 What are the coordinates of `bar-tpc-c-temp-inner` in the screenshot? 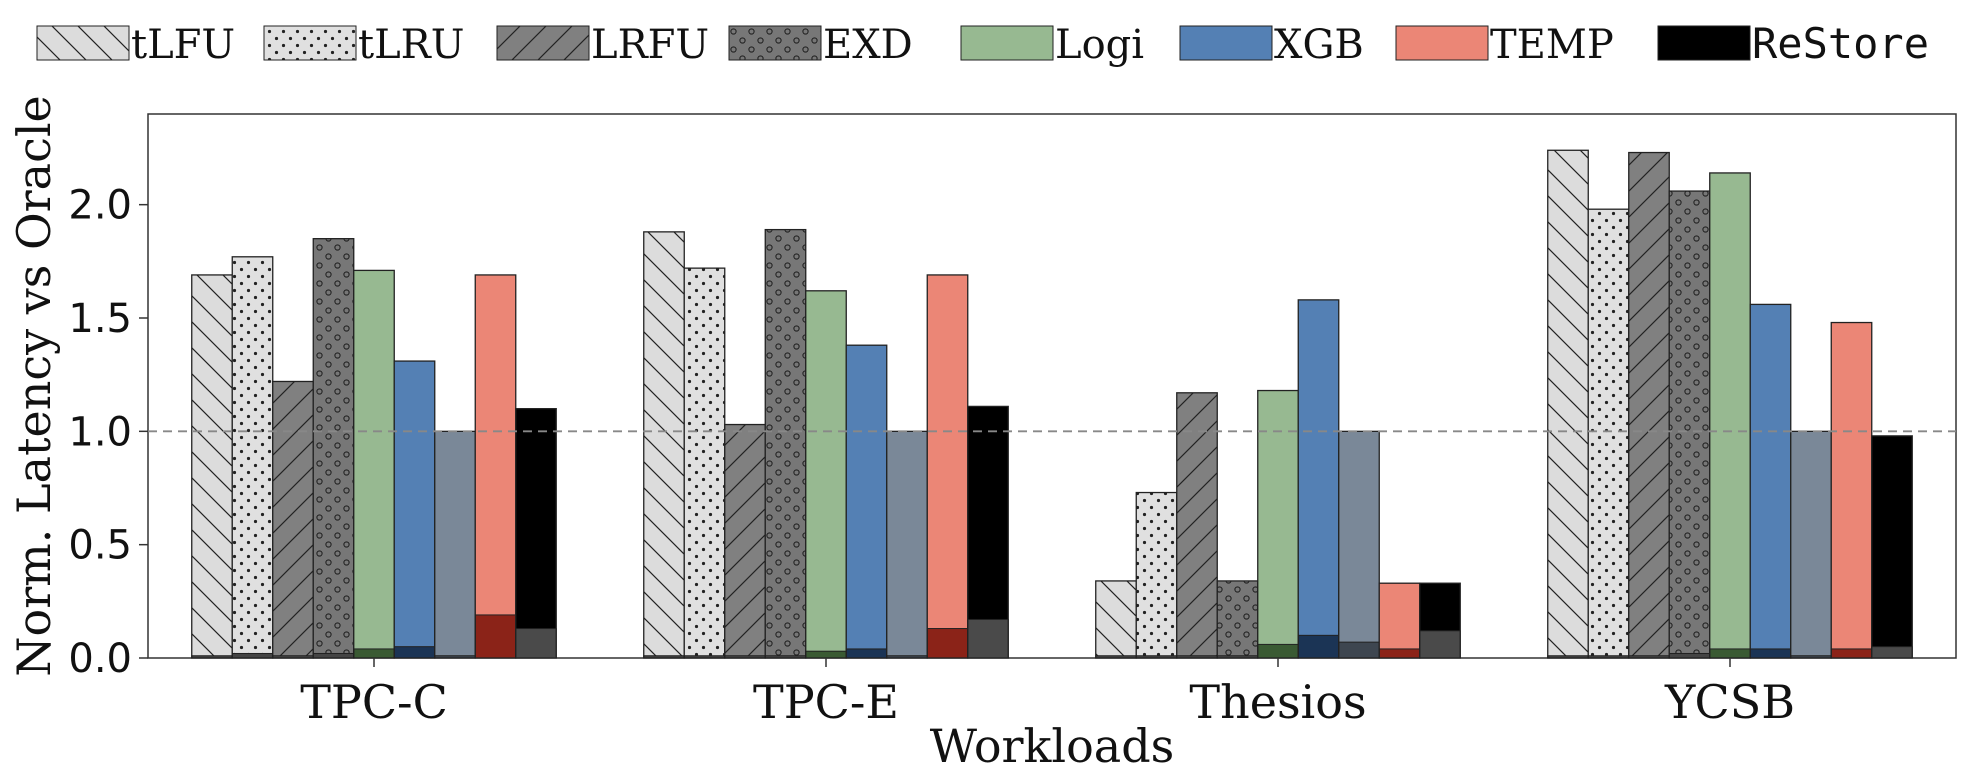 It's located at (495, 636).